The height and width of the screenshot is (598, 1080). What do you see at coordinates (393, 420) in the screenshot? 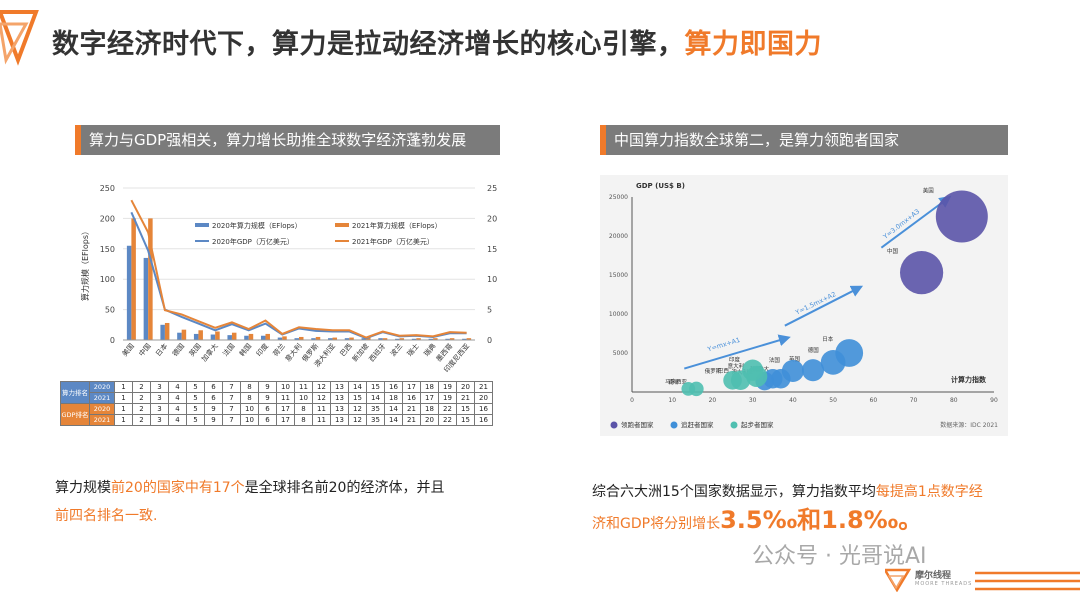
I see `ranking-cell: 14` at bounding box center [393, 420].